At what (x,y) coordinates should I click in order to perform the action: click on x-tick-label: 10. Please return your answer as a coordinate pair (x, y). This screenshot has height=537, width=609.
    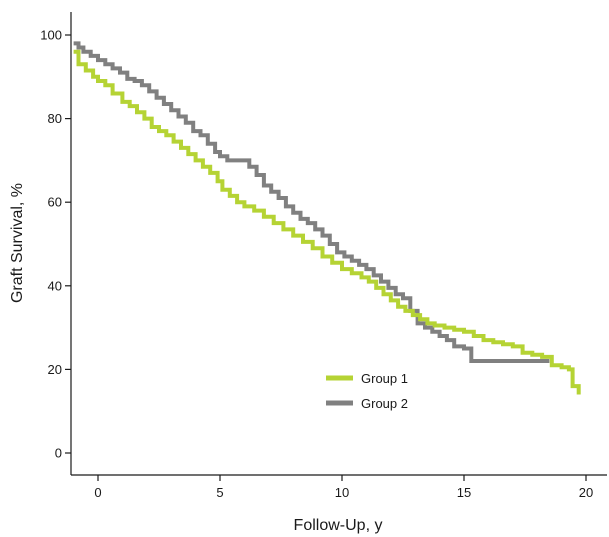
    Looking at the image, I should click on (342, 492).